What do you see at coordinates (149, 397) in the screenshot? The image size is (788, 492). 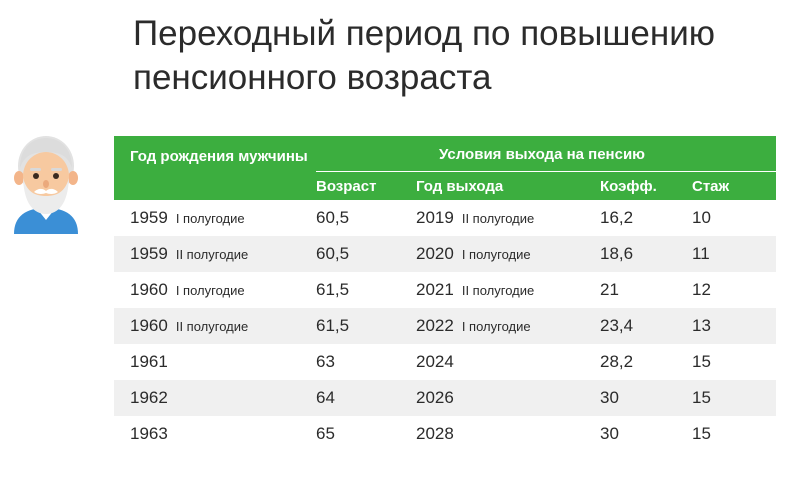 I see `birth-year: 1962` at bounding box center [149, 397].